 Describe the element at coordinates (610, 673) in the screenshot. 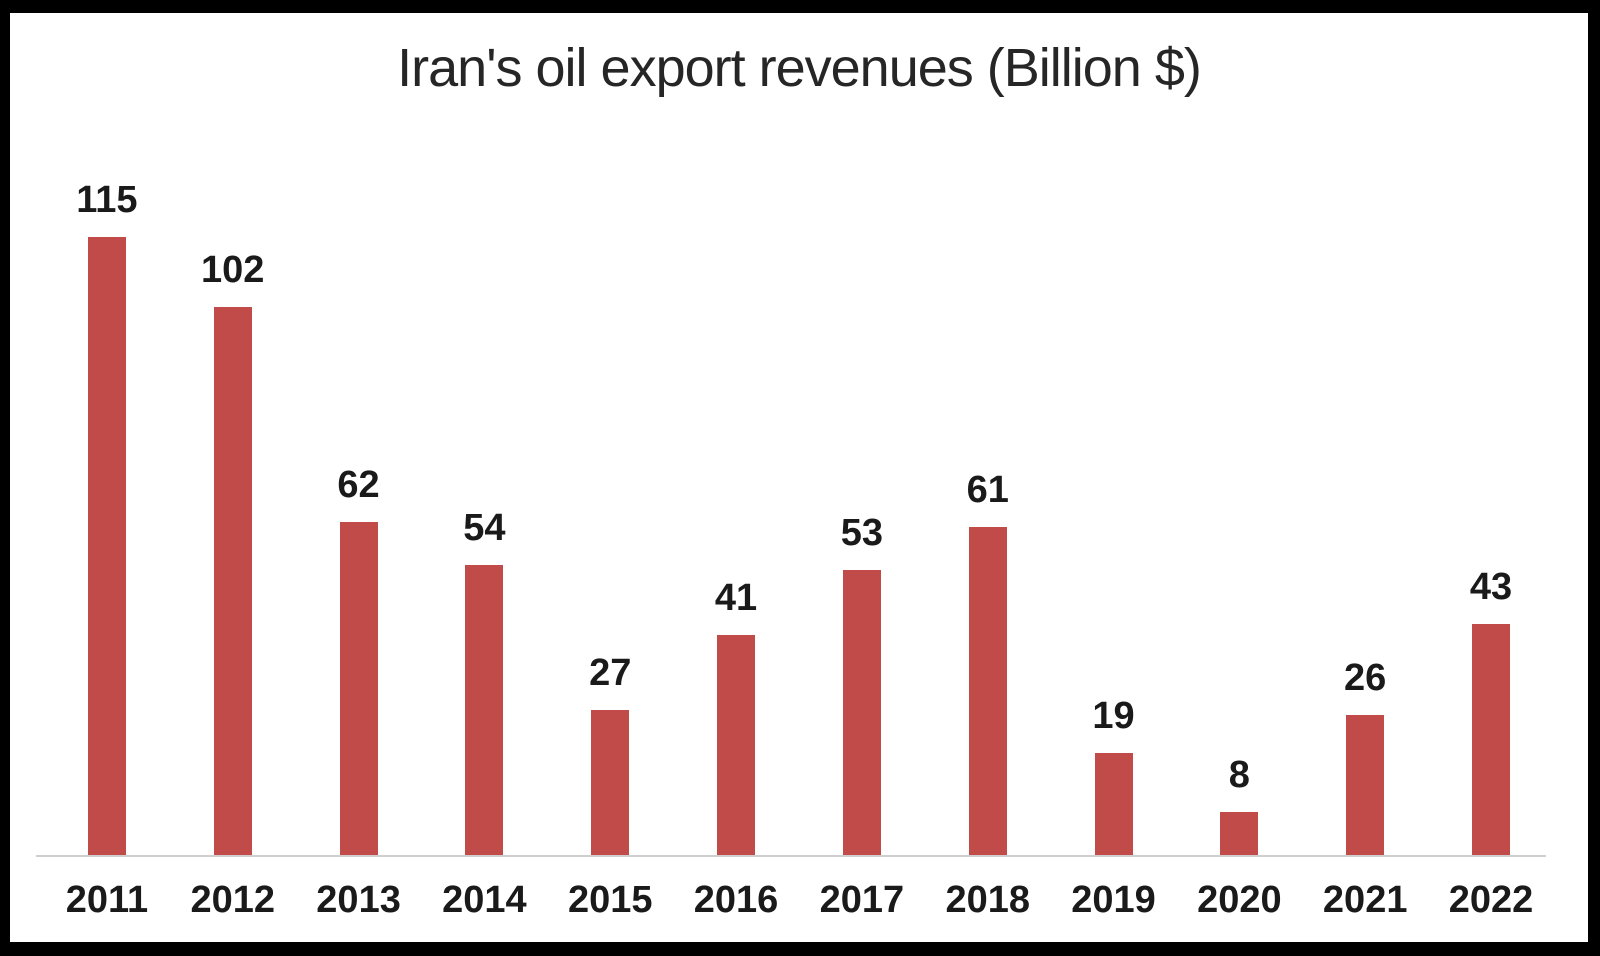

I see `bar-value-label: 27` at that location.